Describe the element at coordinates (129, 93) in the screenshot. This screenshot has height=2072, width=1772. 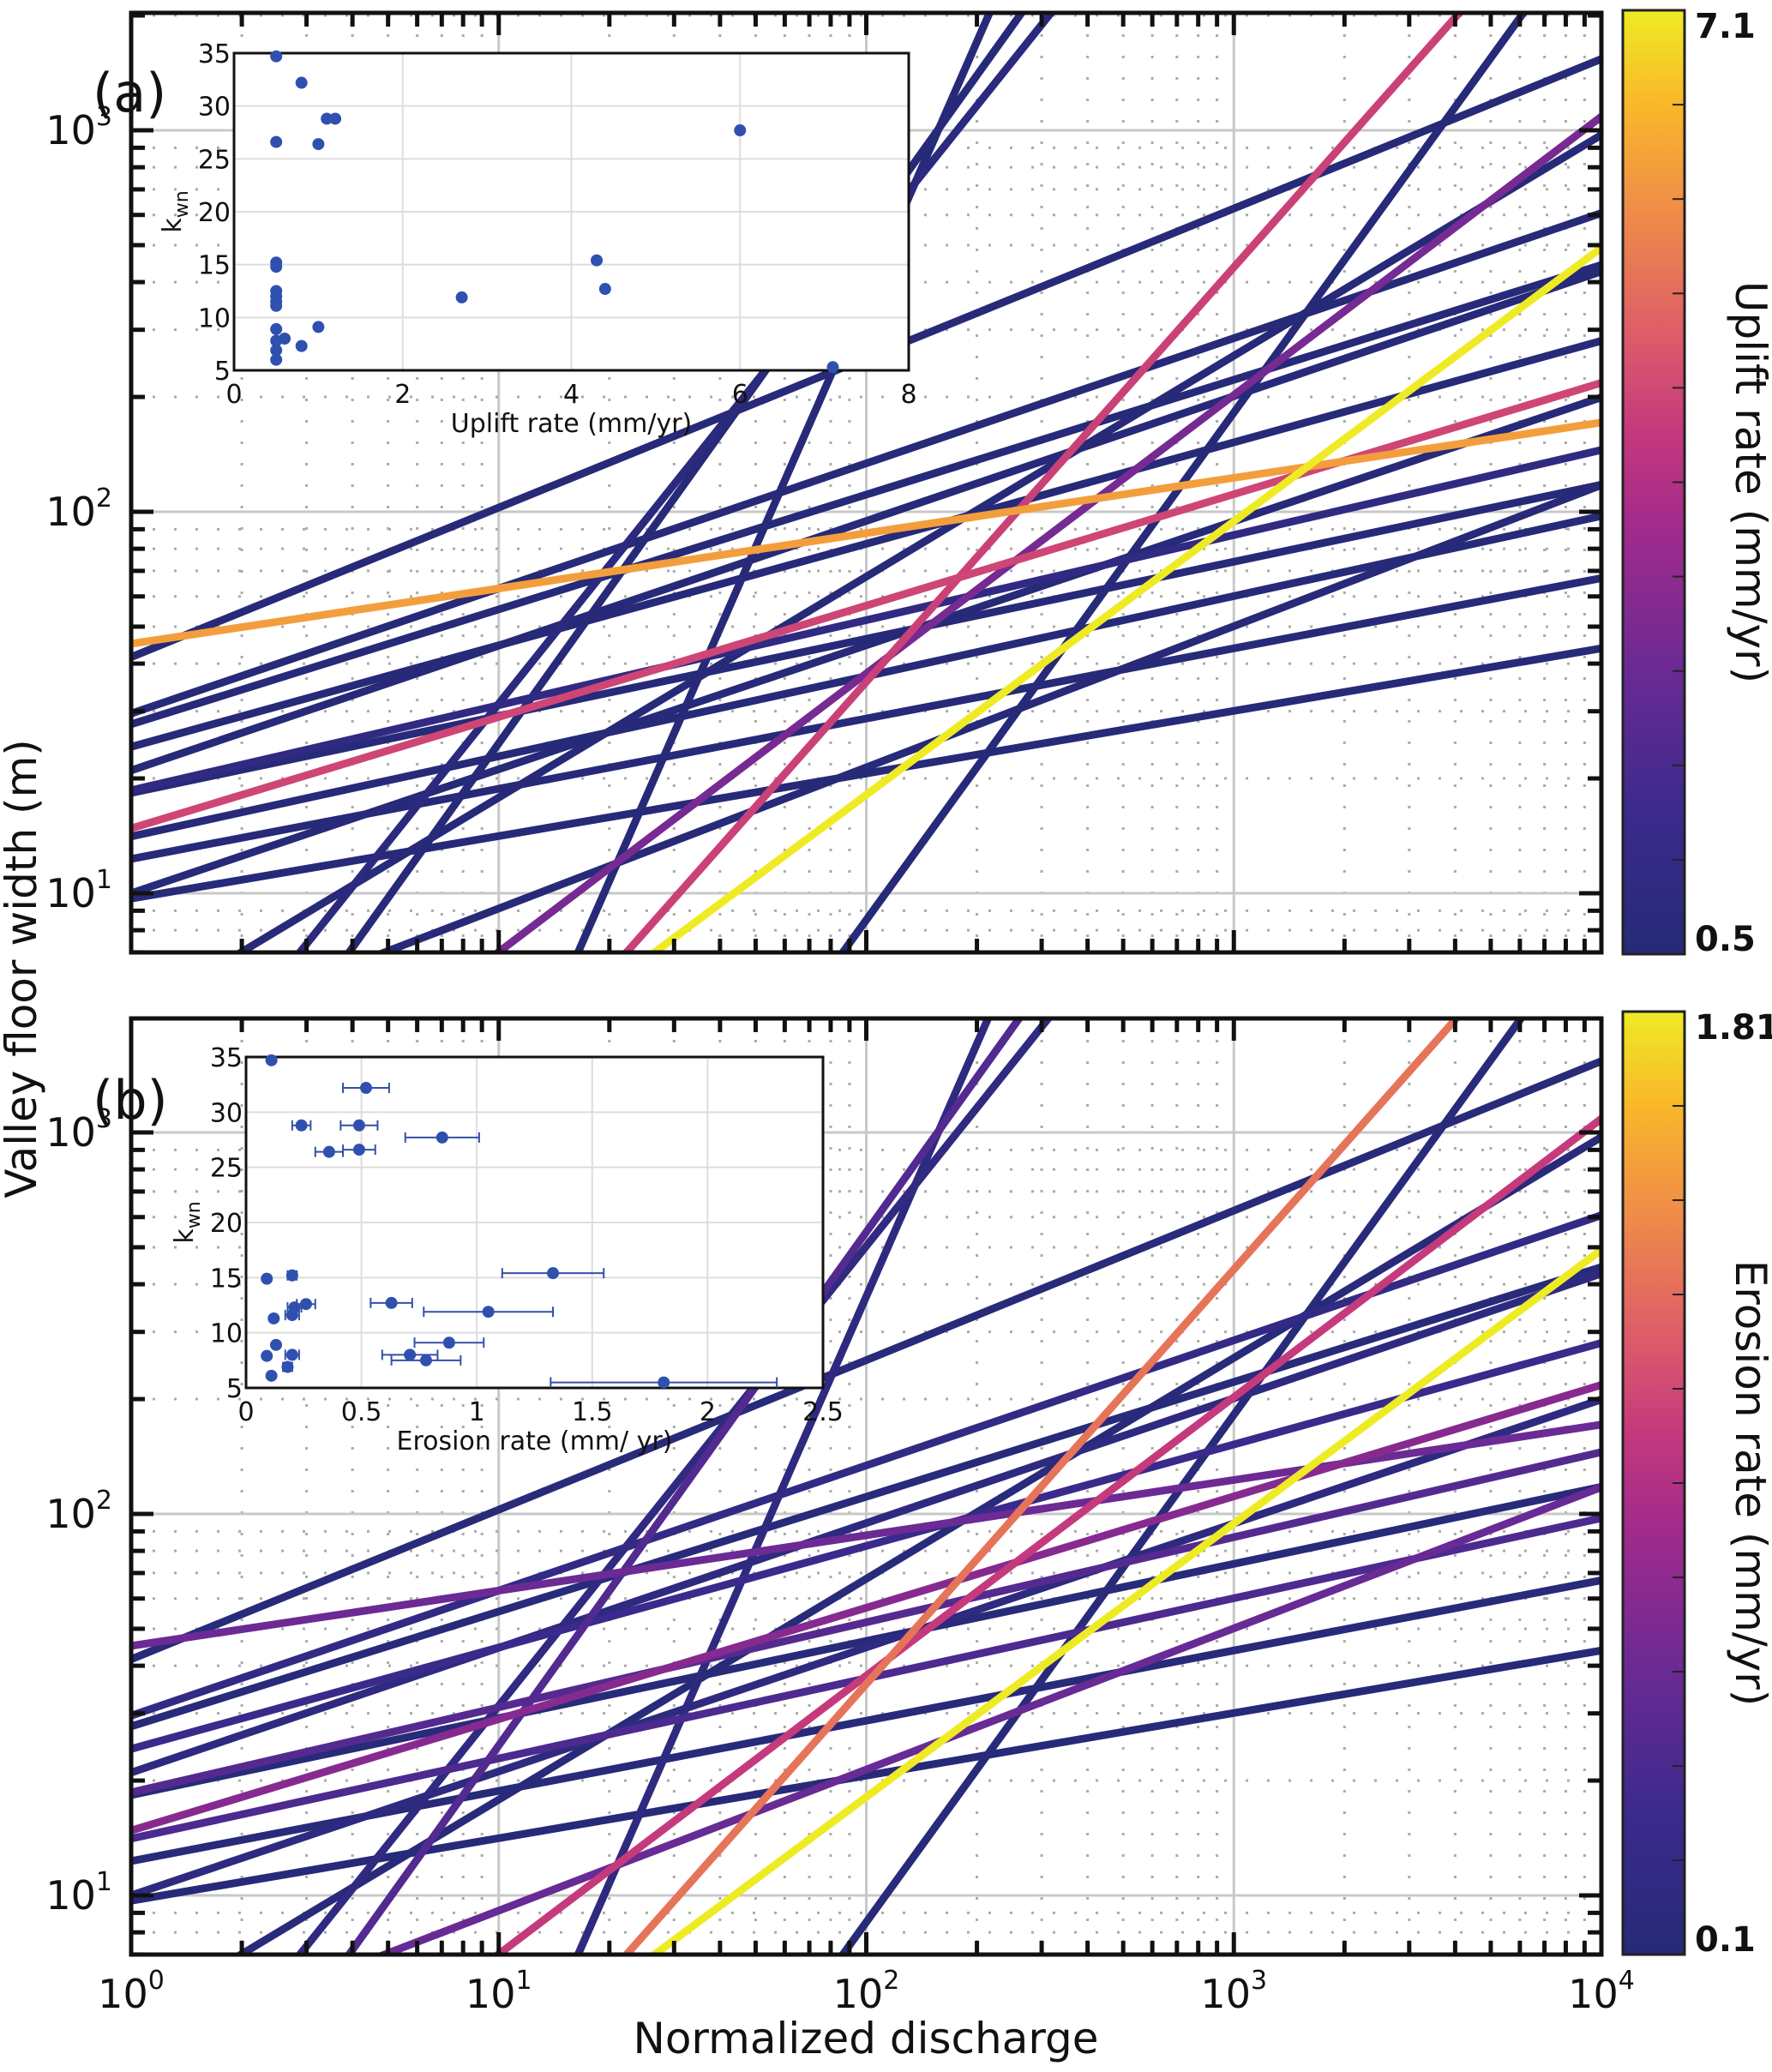
I see `panel-label: (a)` at that location.